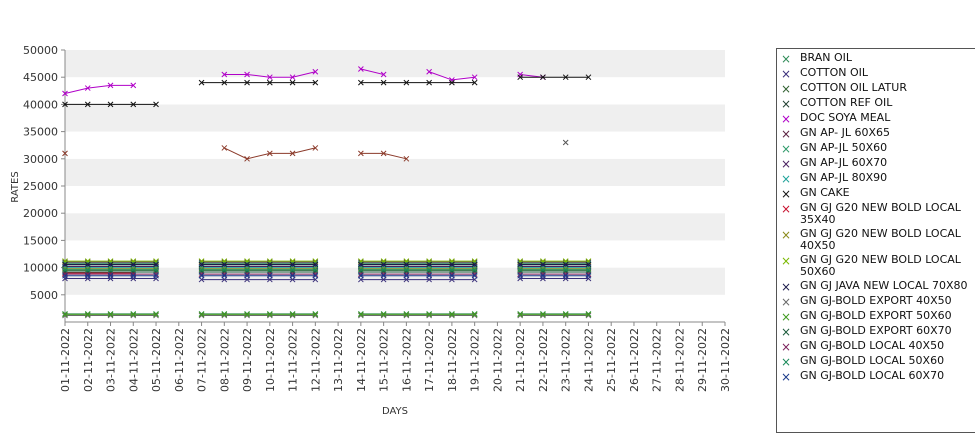 This screenshot has width=975, height=433. Describe the element at coordinates (878, 119) in the screenshot. I see `legend-item: × DOC SOYA MEAL` at that location.